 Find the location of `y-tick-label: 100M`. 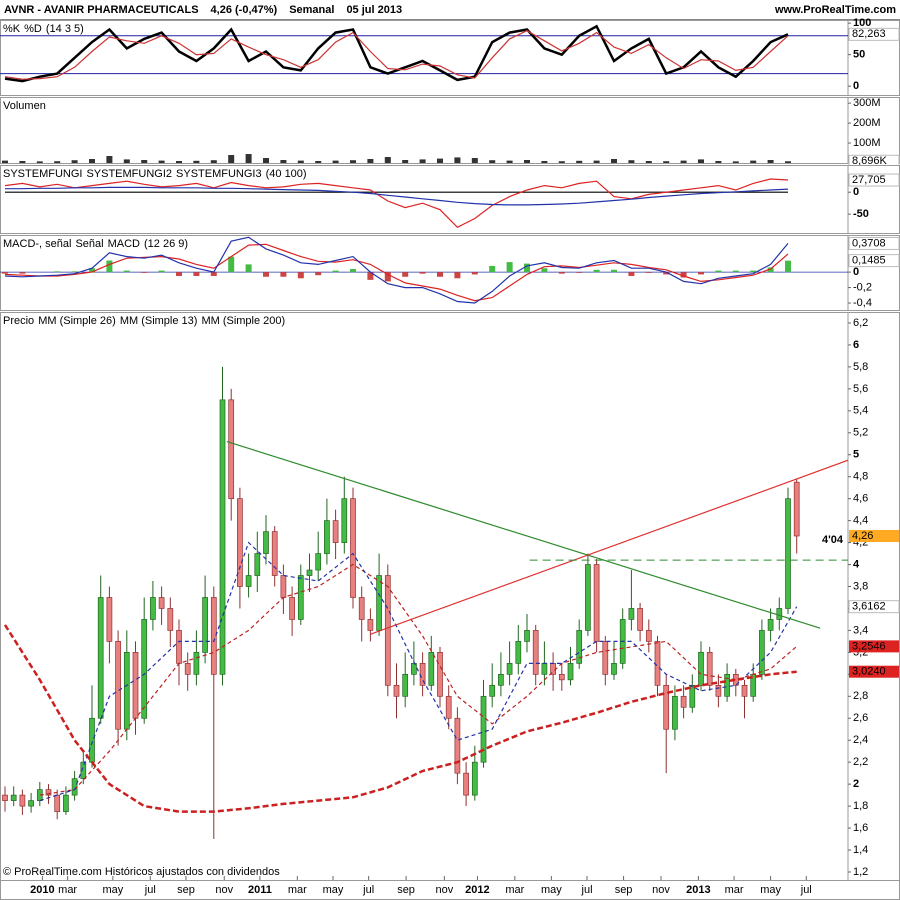

y-tick-label: 100M is located at coordinates (867, 143).